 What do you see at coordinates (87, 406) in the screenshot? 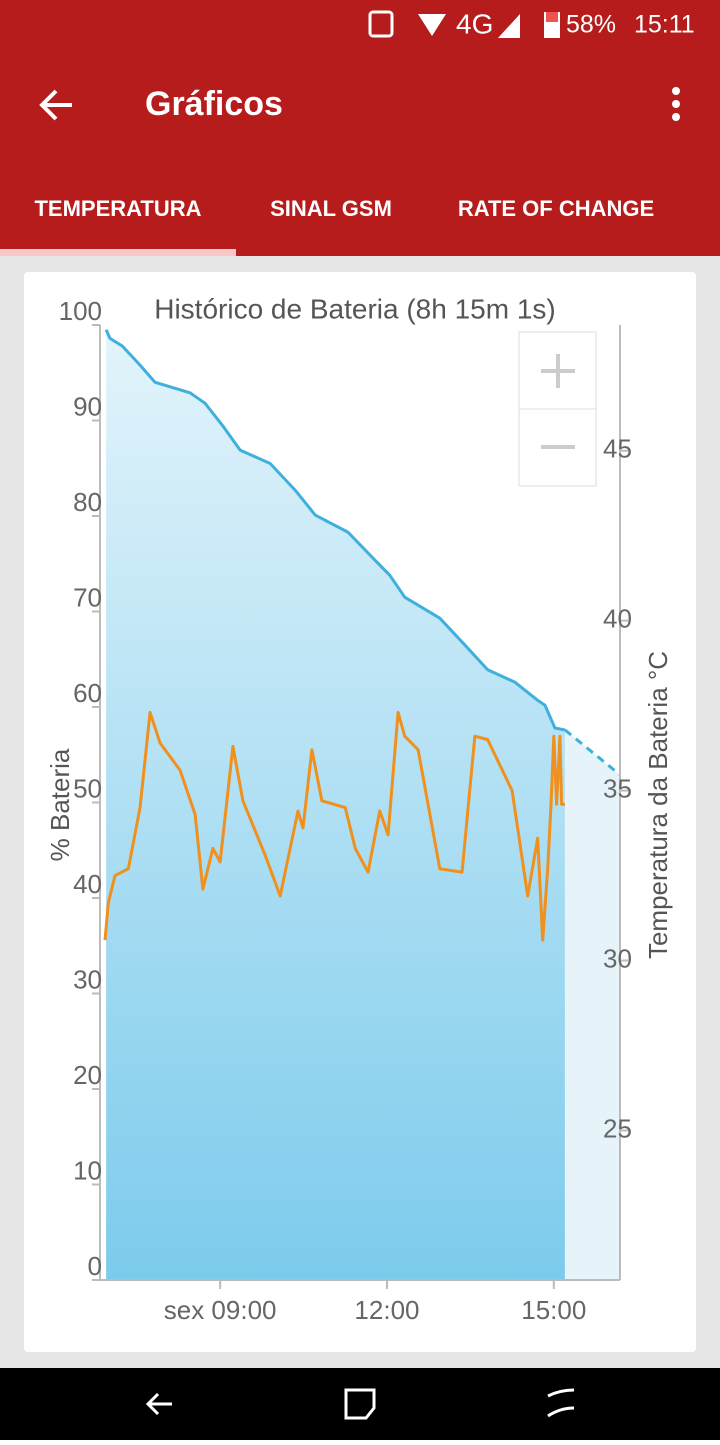
I see `y-tick-label: 90` at bounding box center [87, 406].